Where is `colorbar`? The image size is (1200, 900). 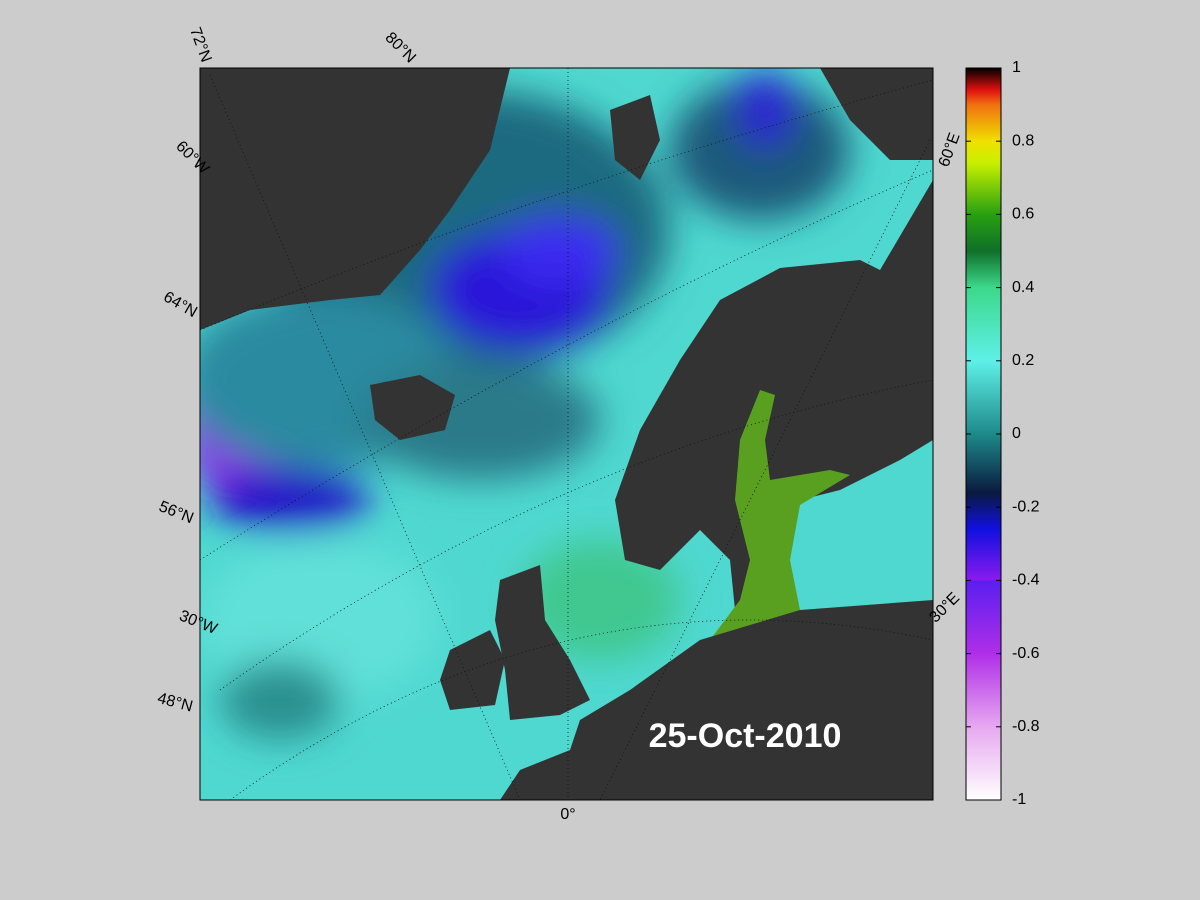 colorbar is located at coordinates (983, 434).